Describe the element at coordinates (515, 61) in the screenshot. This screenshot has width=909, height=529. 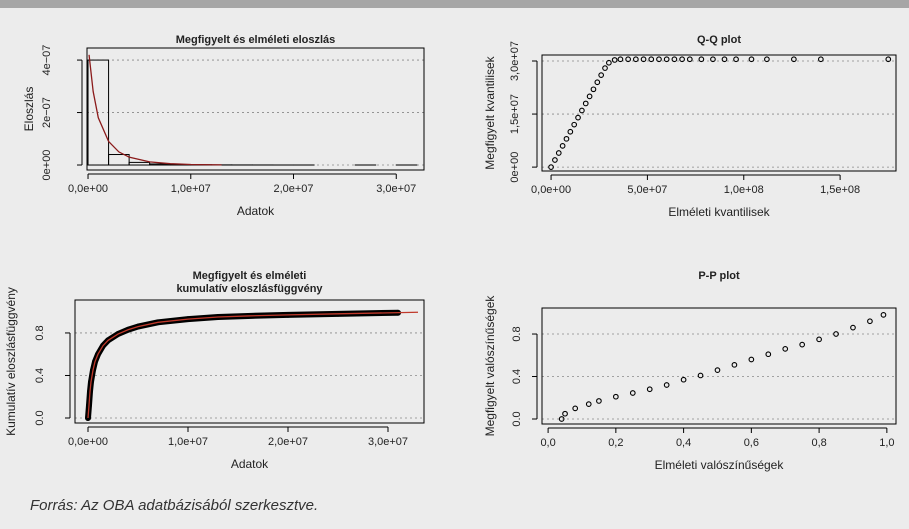
I see `y-tick-label: 3,0e+07` at that location.